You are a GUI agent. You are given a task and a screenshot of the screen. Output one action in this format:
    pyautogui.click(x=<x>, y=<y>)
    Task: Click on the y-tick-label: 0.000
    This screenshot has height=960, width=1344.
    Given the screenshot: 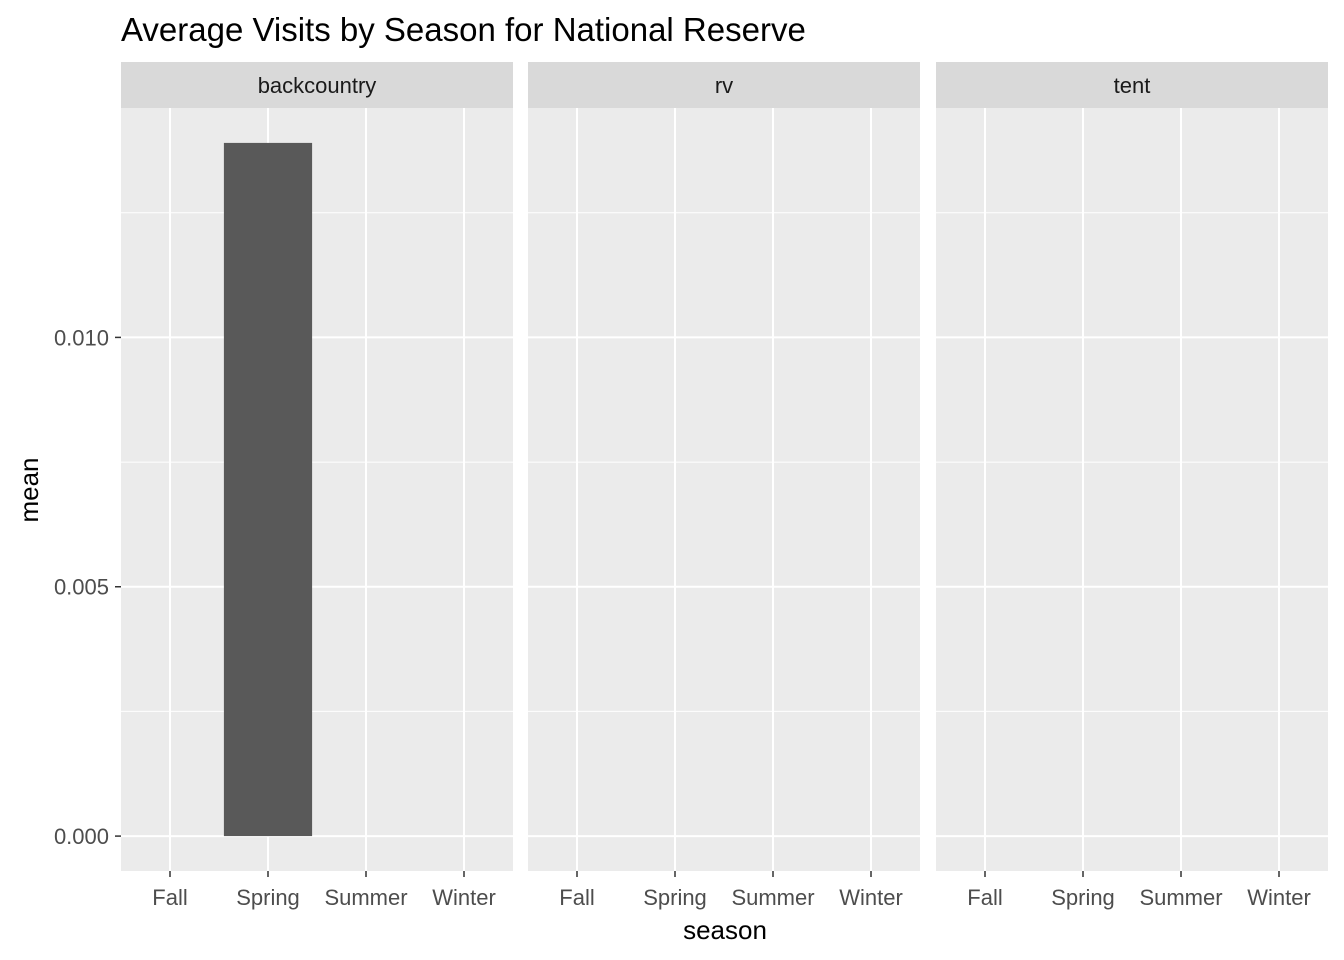 What is the action you would take?
    pyautogui.click(x=81, y=836)
    